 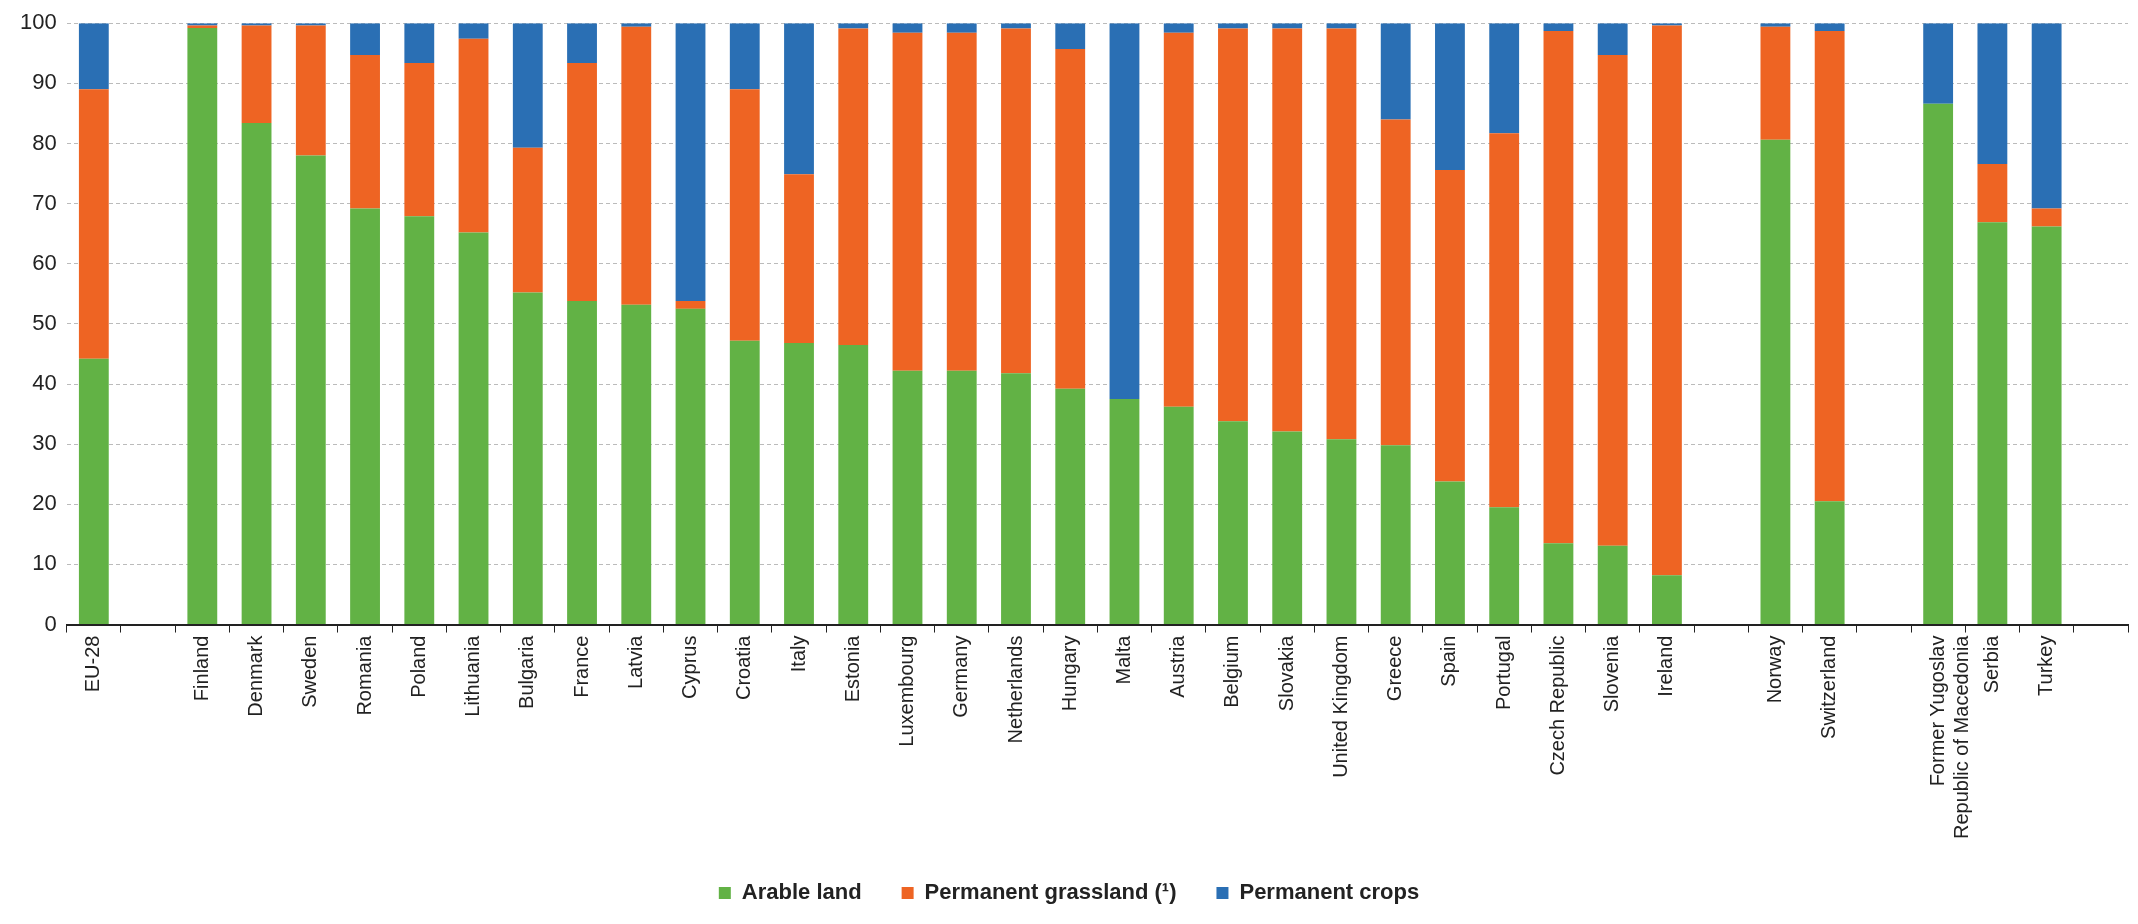 What do you see at coordinates (92, 664) in the screenshot?
I see `x-tick-label: EU-28` at bounding box center [92, 664].